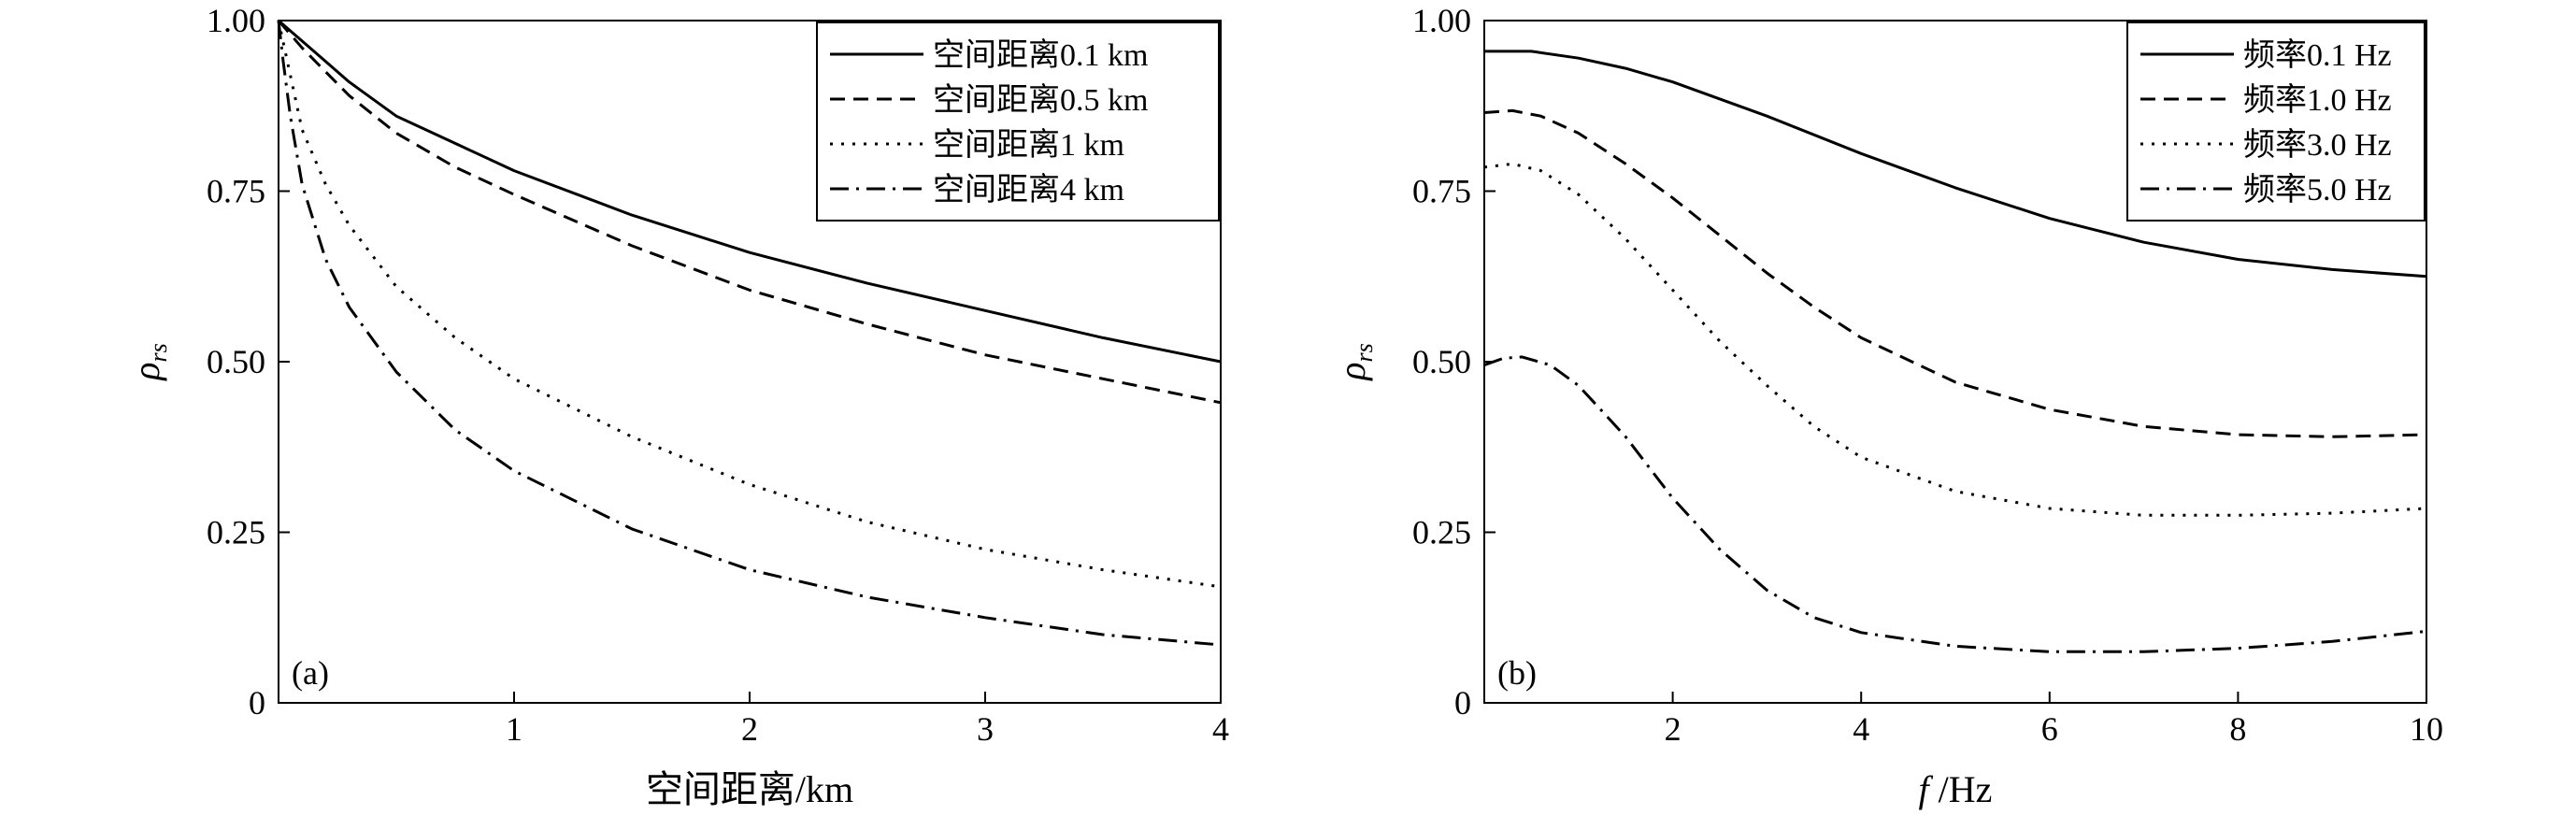  What do you see at coordinates (1028, 189) in the screenshot?
I see `legend-entry: 空间距离4 km` at bounding box center [1028, 189].